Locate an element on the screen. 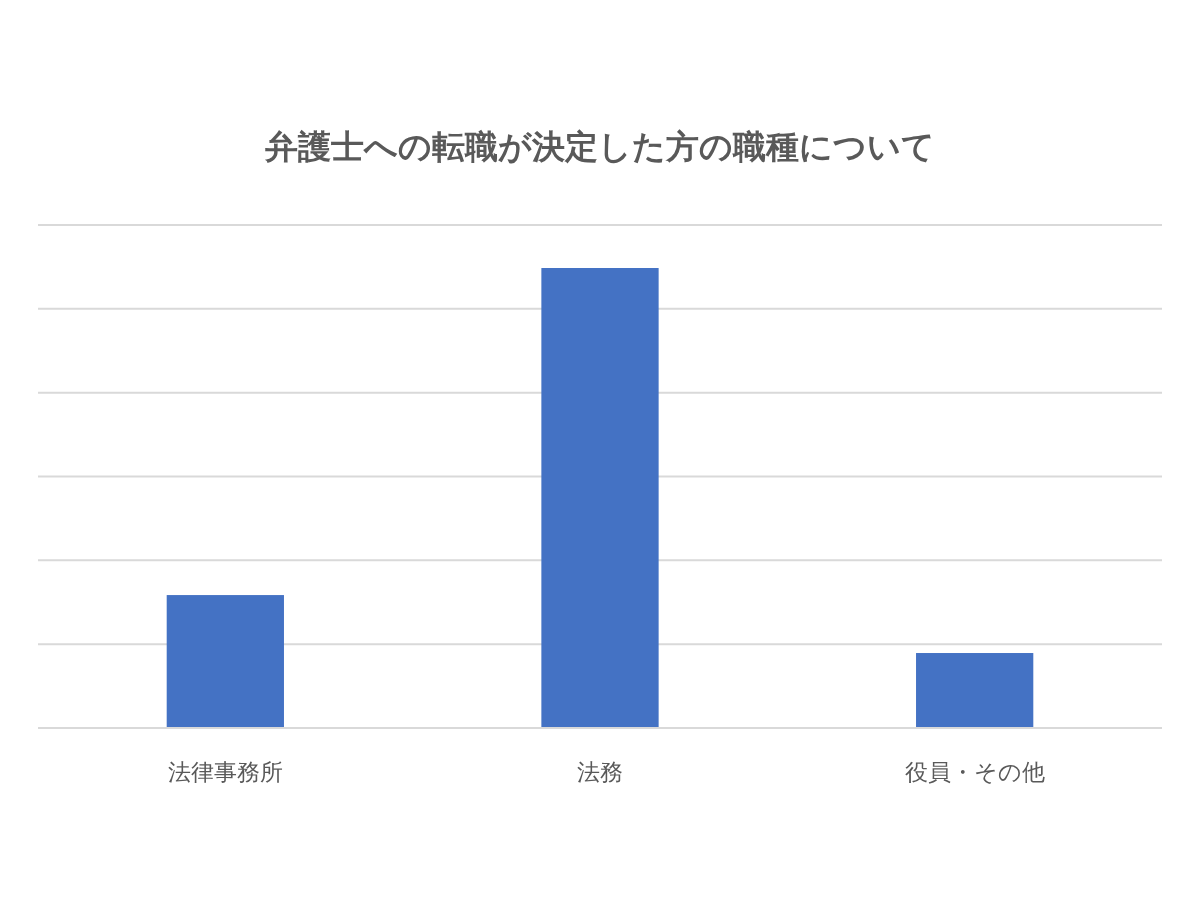  chart-title: 弁護士への転職が決定した方の職種について is located at coordinates (599, 146).